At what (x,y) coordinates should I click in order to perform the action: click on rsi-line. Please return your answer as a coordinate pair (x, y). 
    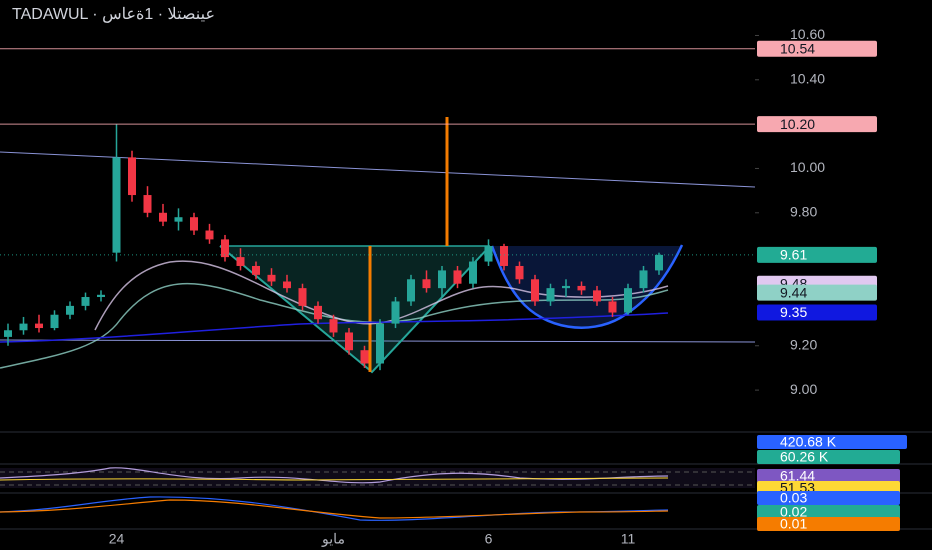
    Looking at the image, I should click on (334, 475).